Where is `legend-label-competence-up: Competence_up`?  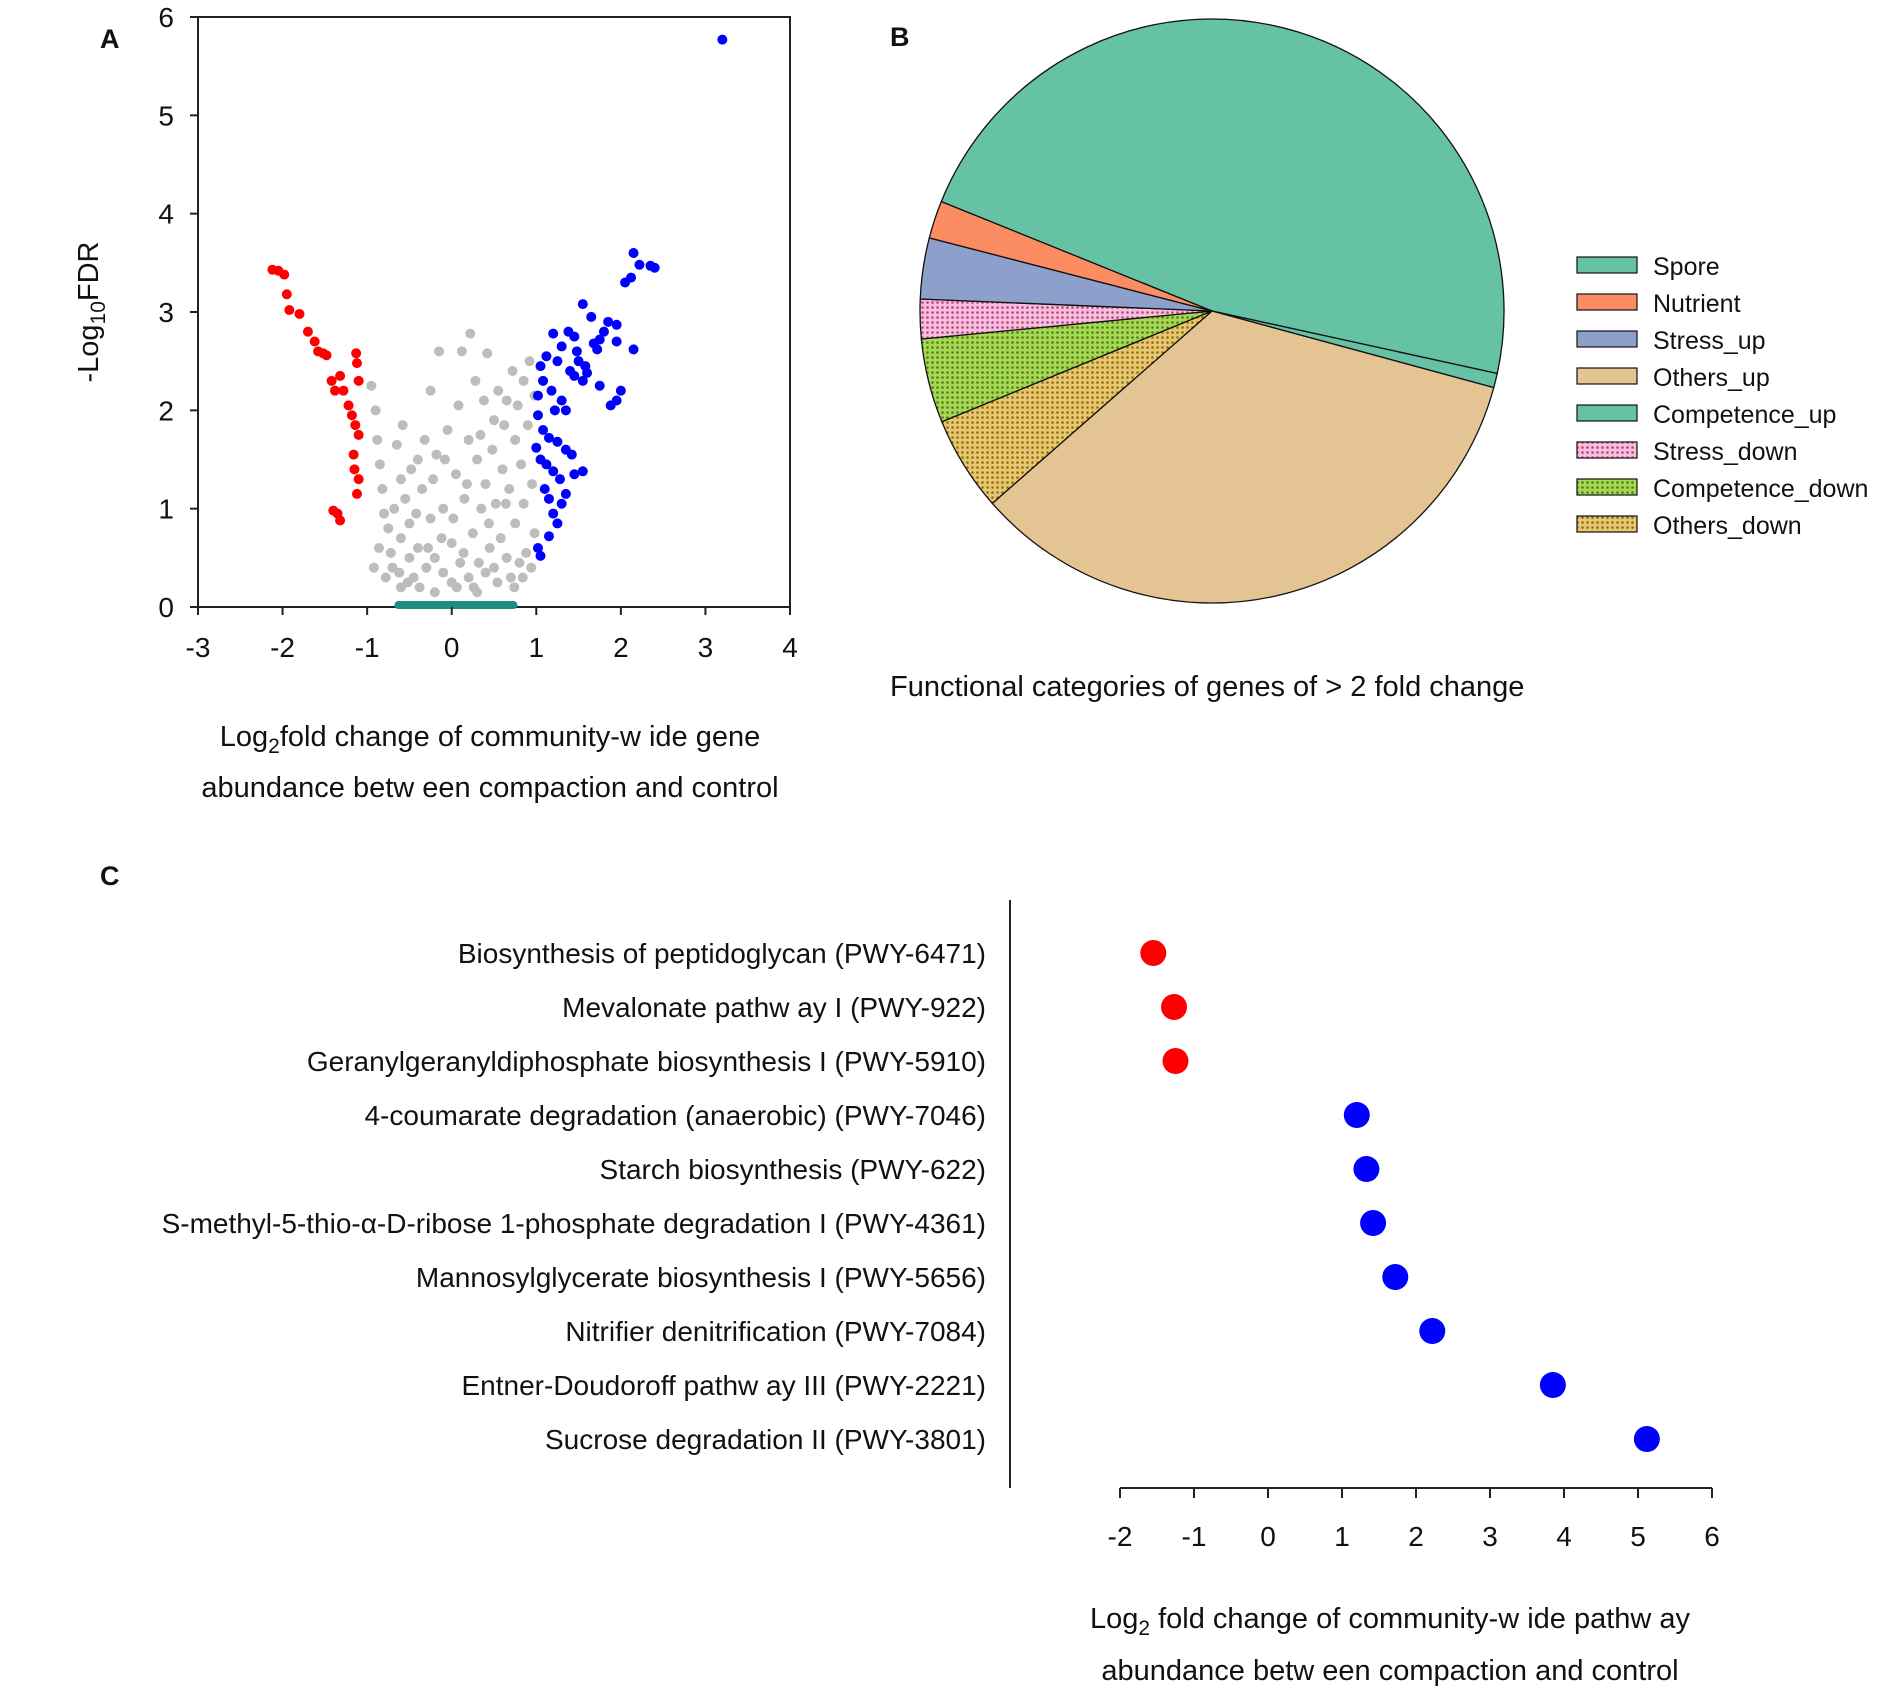
legend-label-competence-up: Competence_up is located at coordinates (1744, 415).